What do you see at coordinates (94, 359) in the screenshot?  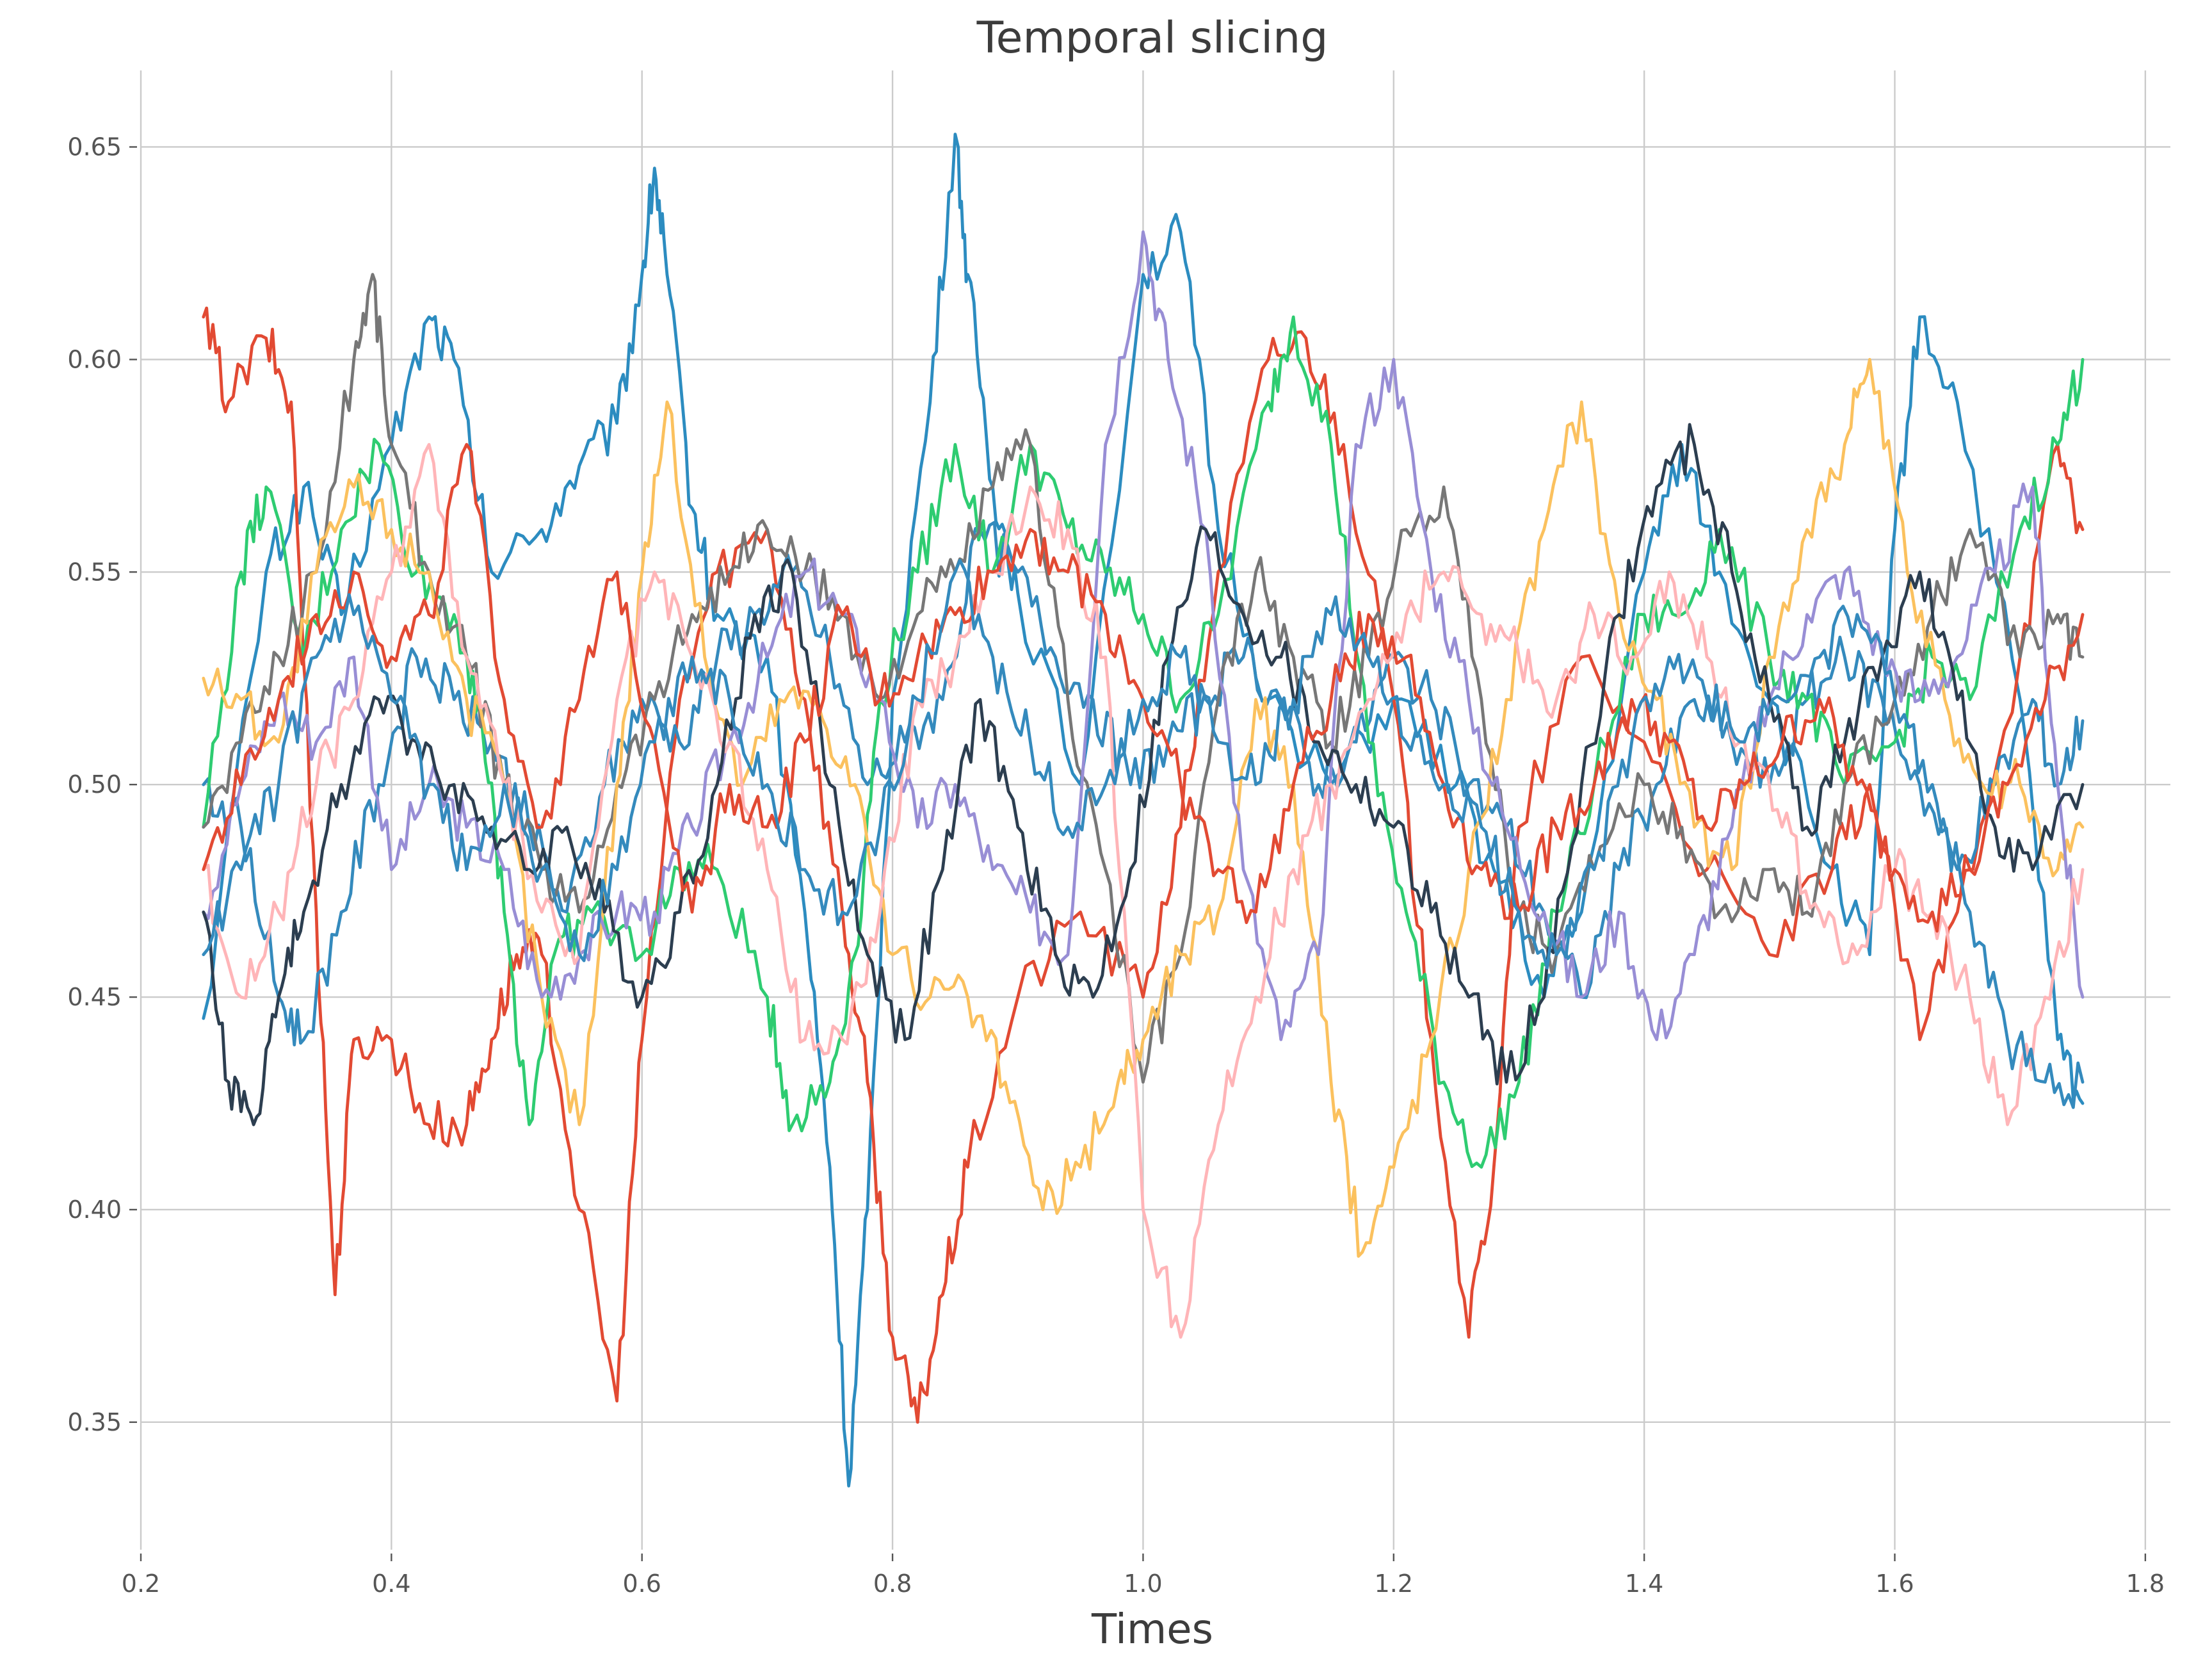 I see `y-tick-label: 0.60` at bounding box center [94, 359].